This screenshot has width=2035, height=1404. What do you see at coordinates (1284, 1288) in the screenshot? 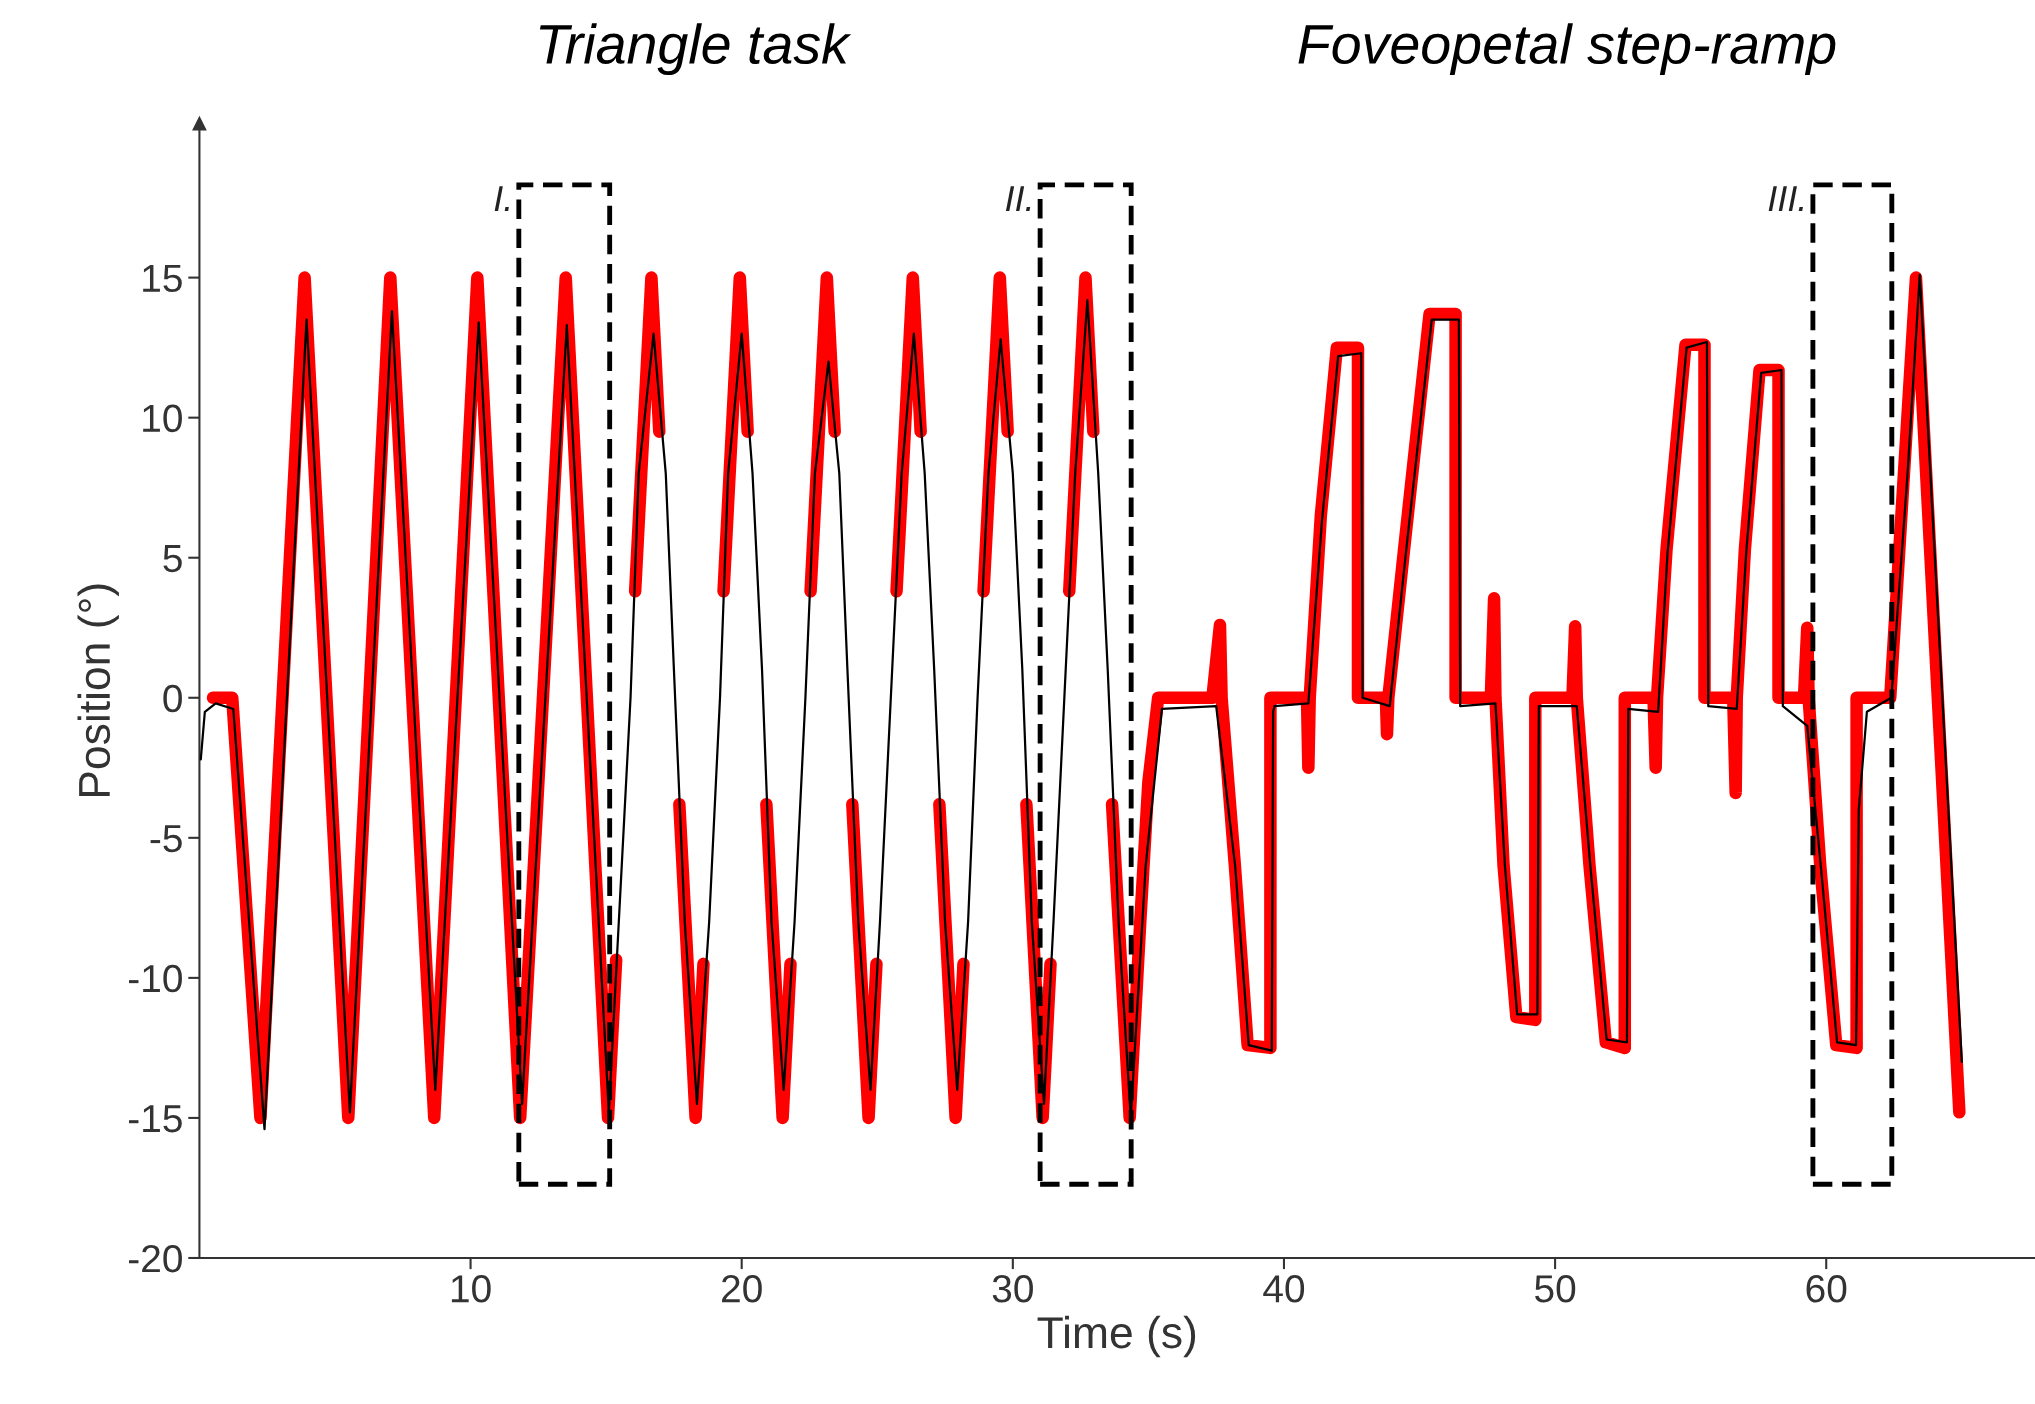
I see `x-tick-label: 40` at bounding box center [1284, 1288].